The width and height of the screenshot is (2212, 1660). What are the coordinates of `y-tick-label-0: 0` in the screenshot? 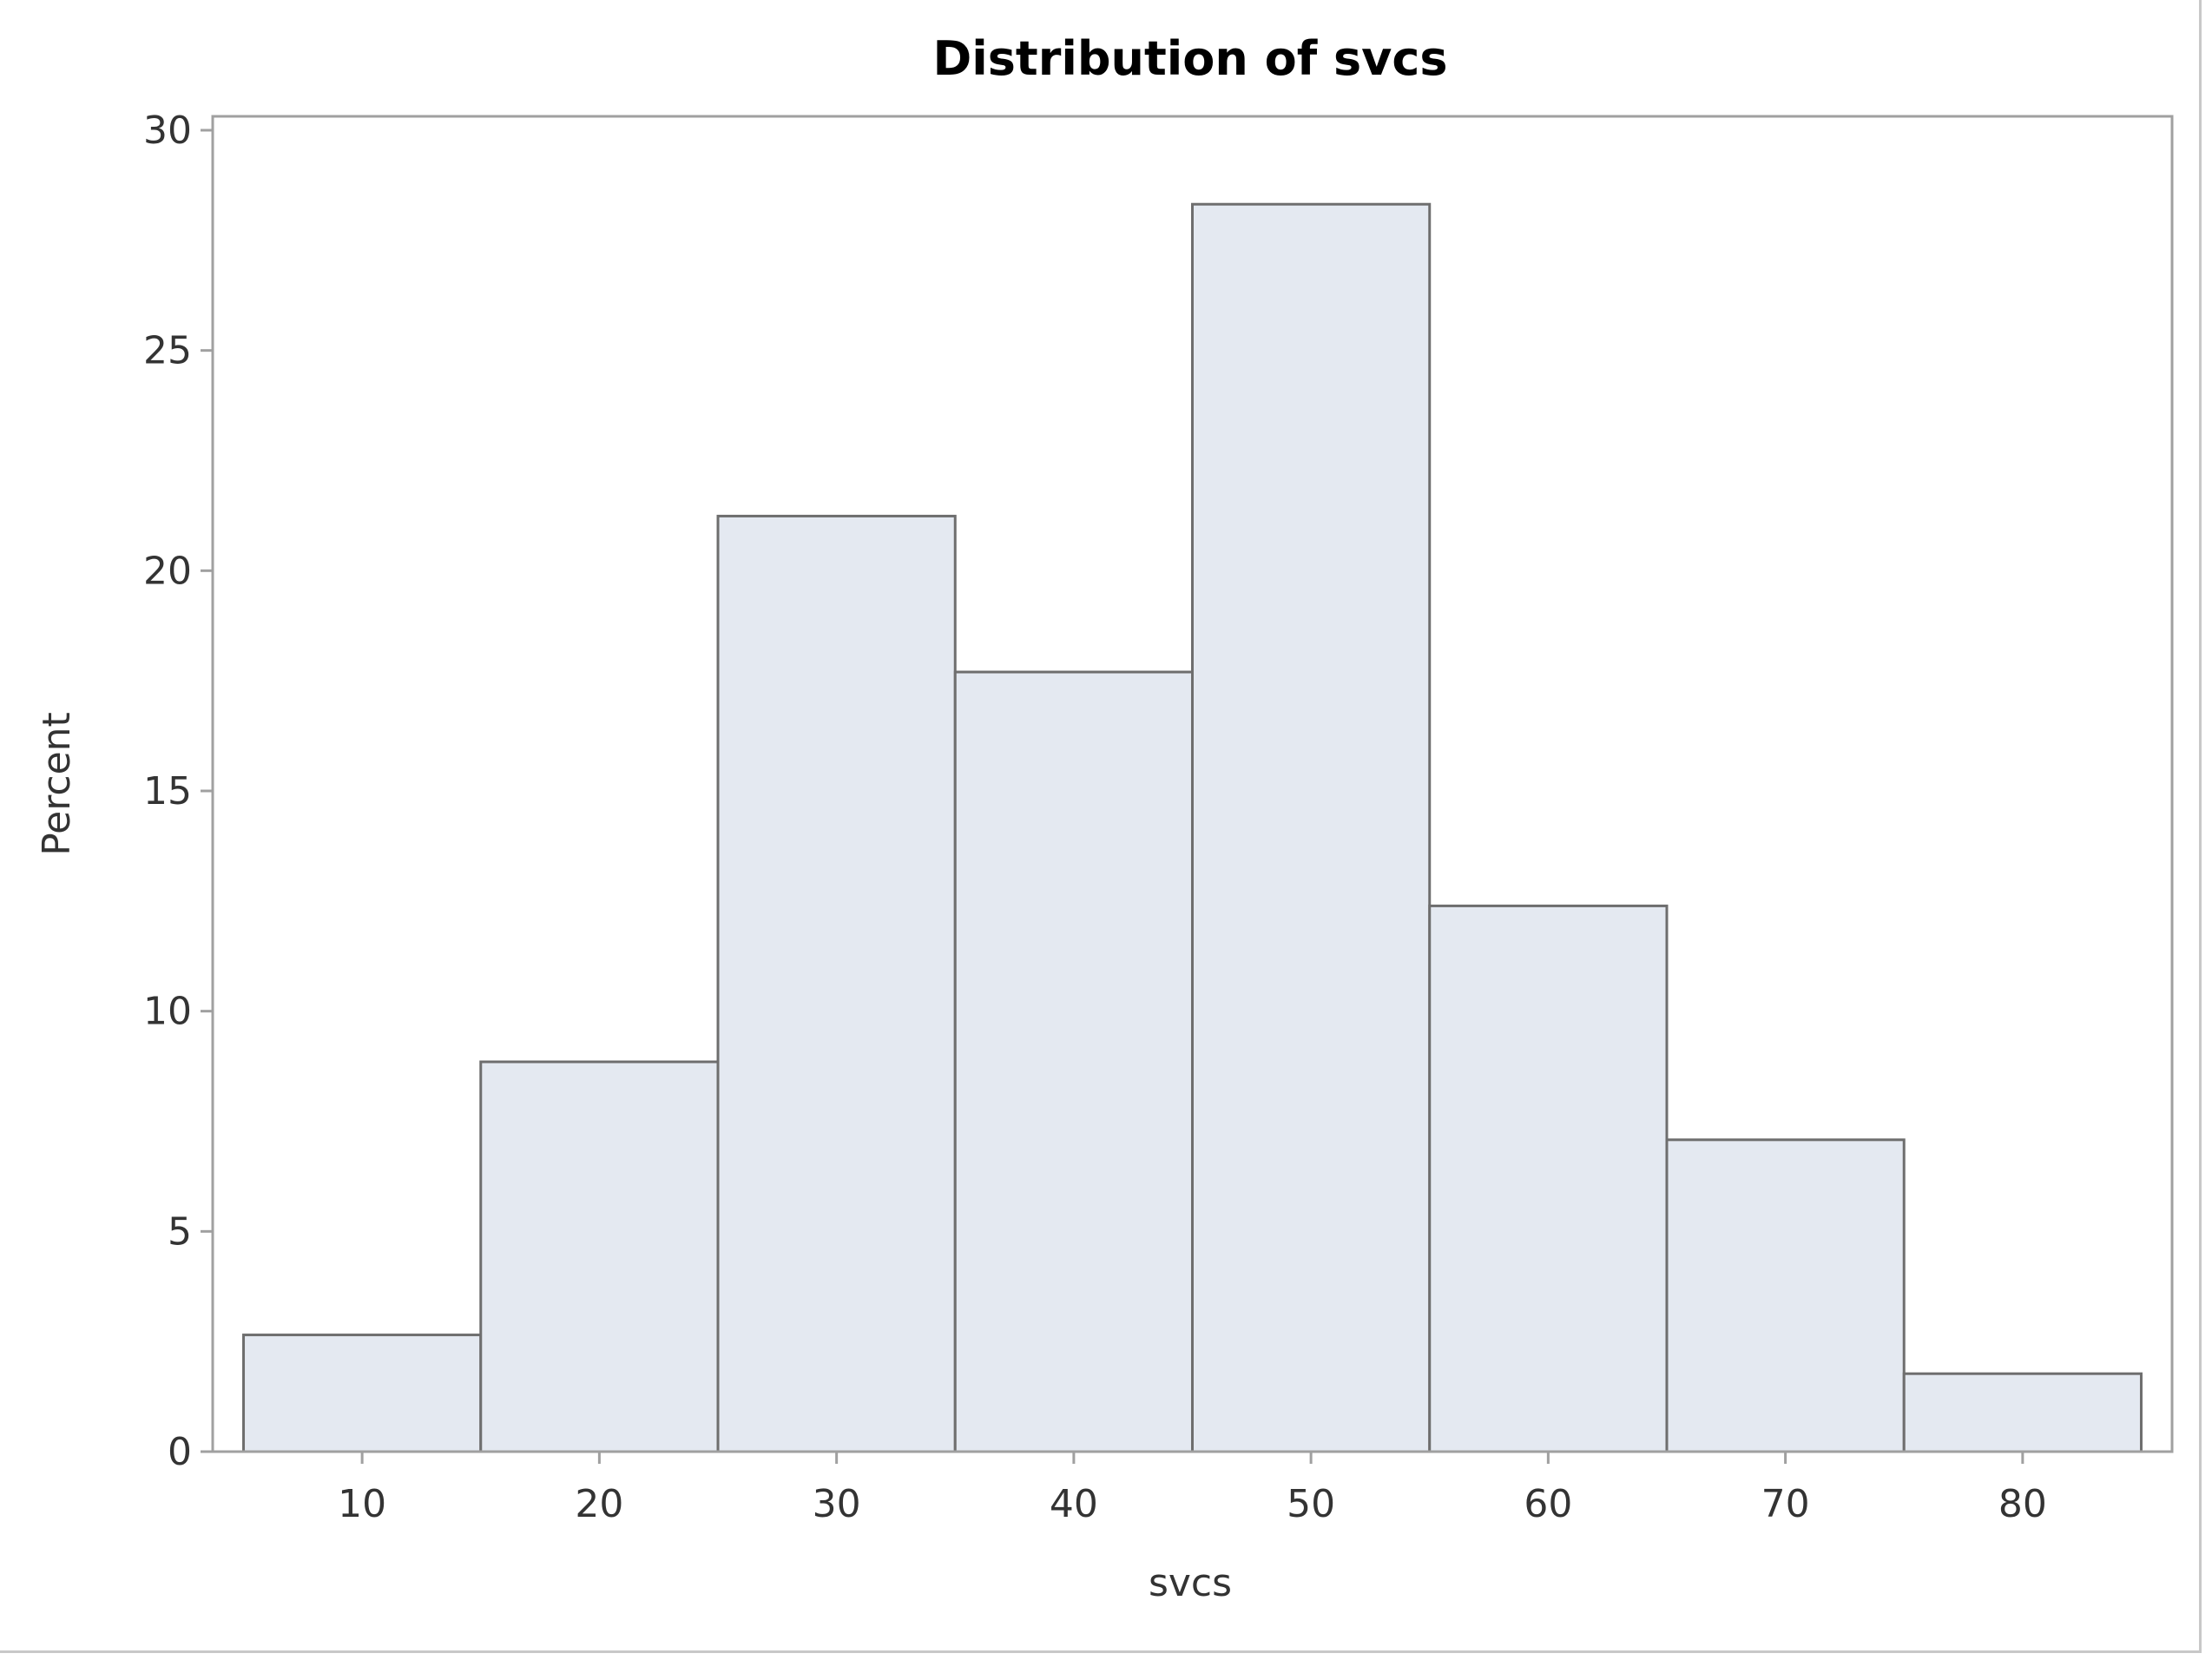 It's located at (180, 1452).